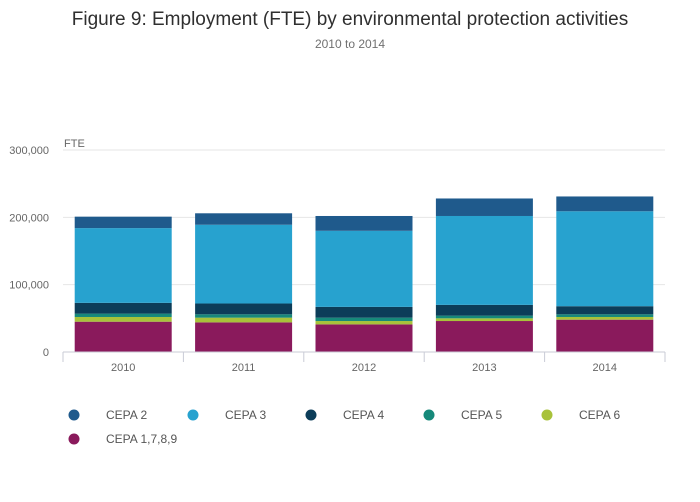 The width and height of the screenshot is (700, 502). What do you see at coordinates (123, 368) in the screenshot?
I see `x-tick-label: 2010` at bounding box center [123, 368].